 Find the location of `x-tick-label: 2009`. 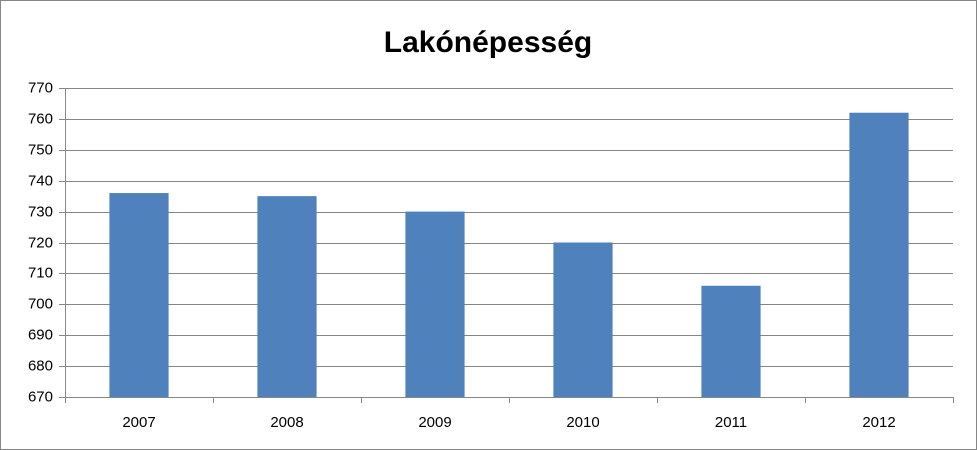

x-tick-label: 2009 is located at coordinates (434, 422).